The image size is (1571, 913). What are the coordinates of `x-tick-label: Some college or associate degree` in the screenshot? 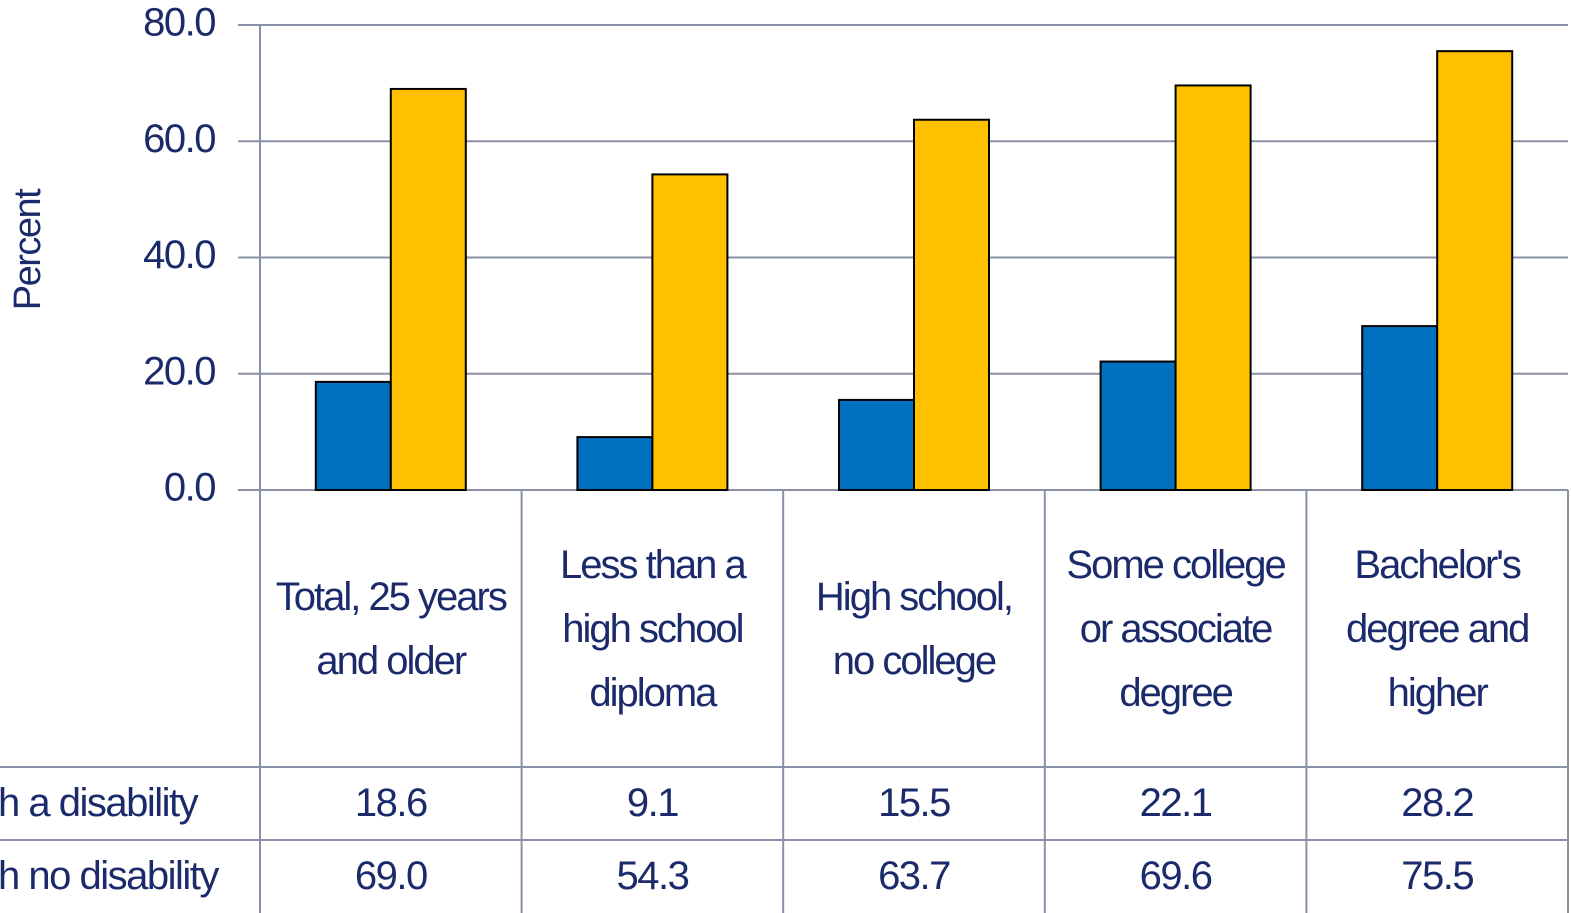 It's located at (1176, 628).